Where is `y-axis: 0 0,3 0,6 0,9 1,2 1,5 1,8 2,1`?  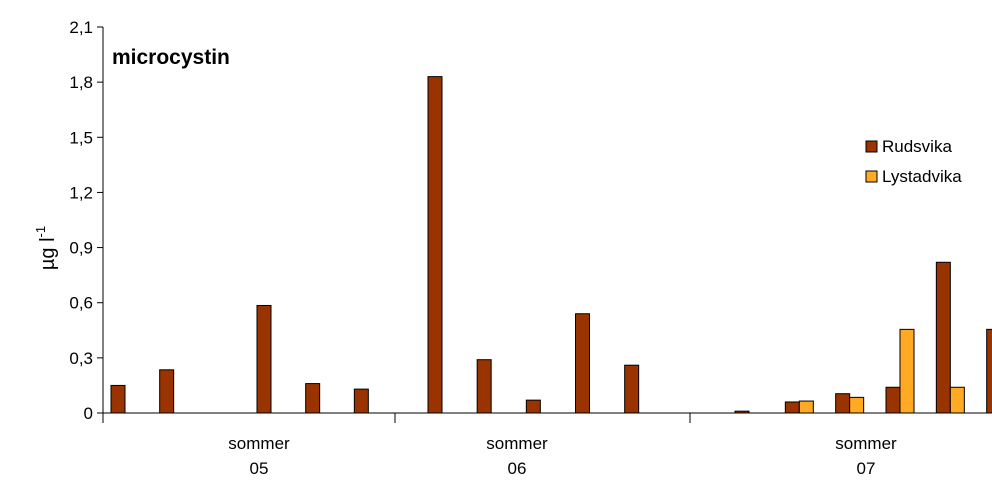 y-axis: 0 0,3 0,6 0,9 1,2 1,5 1,8 2,1 is located at coordinates (86, 220).